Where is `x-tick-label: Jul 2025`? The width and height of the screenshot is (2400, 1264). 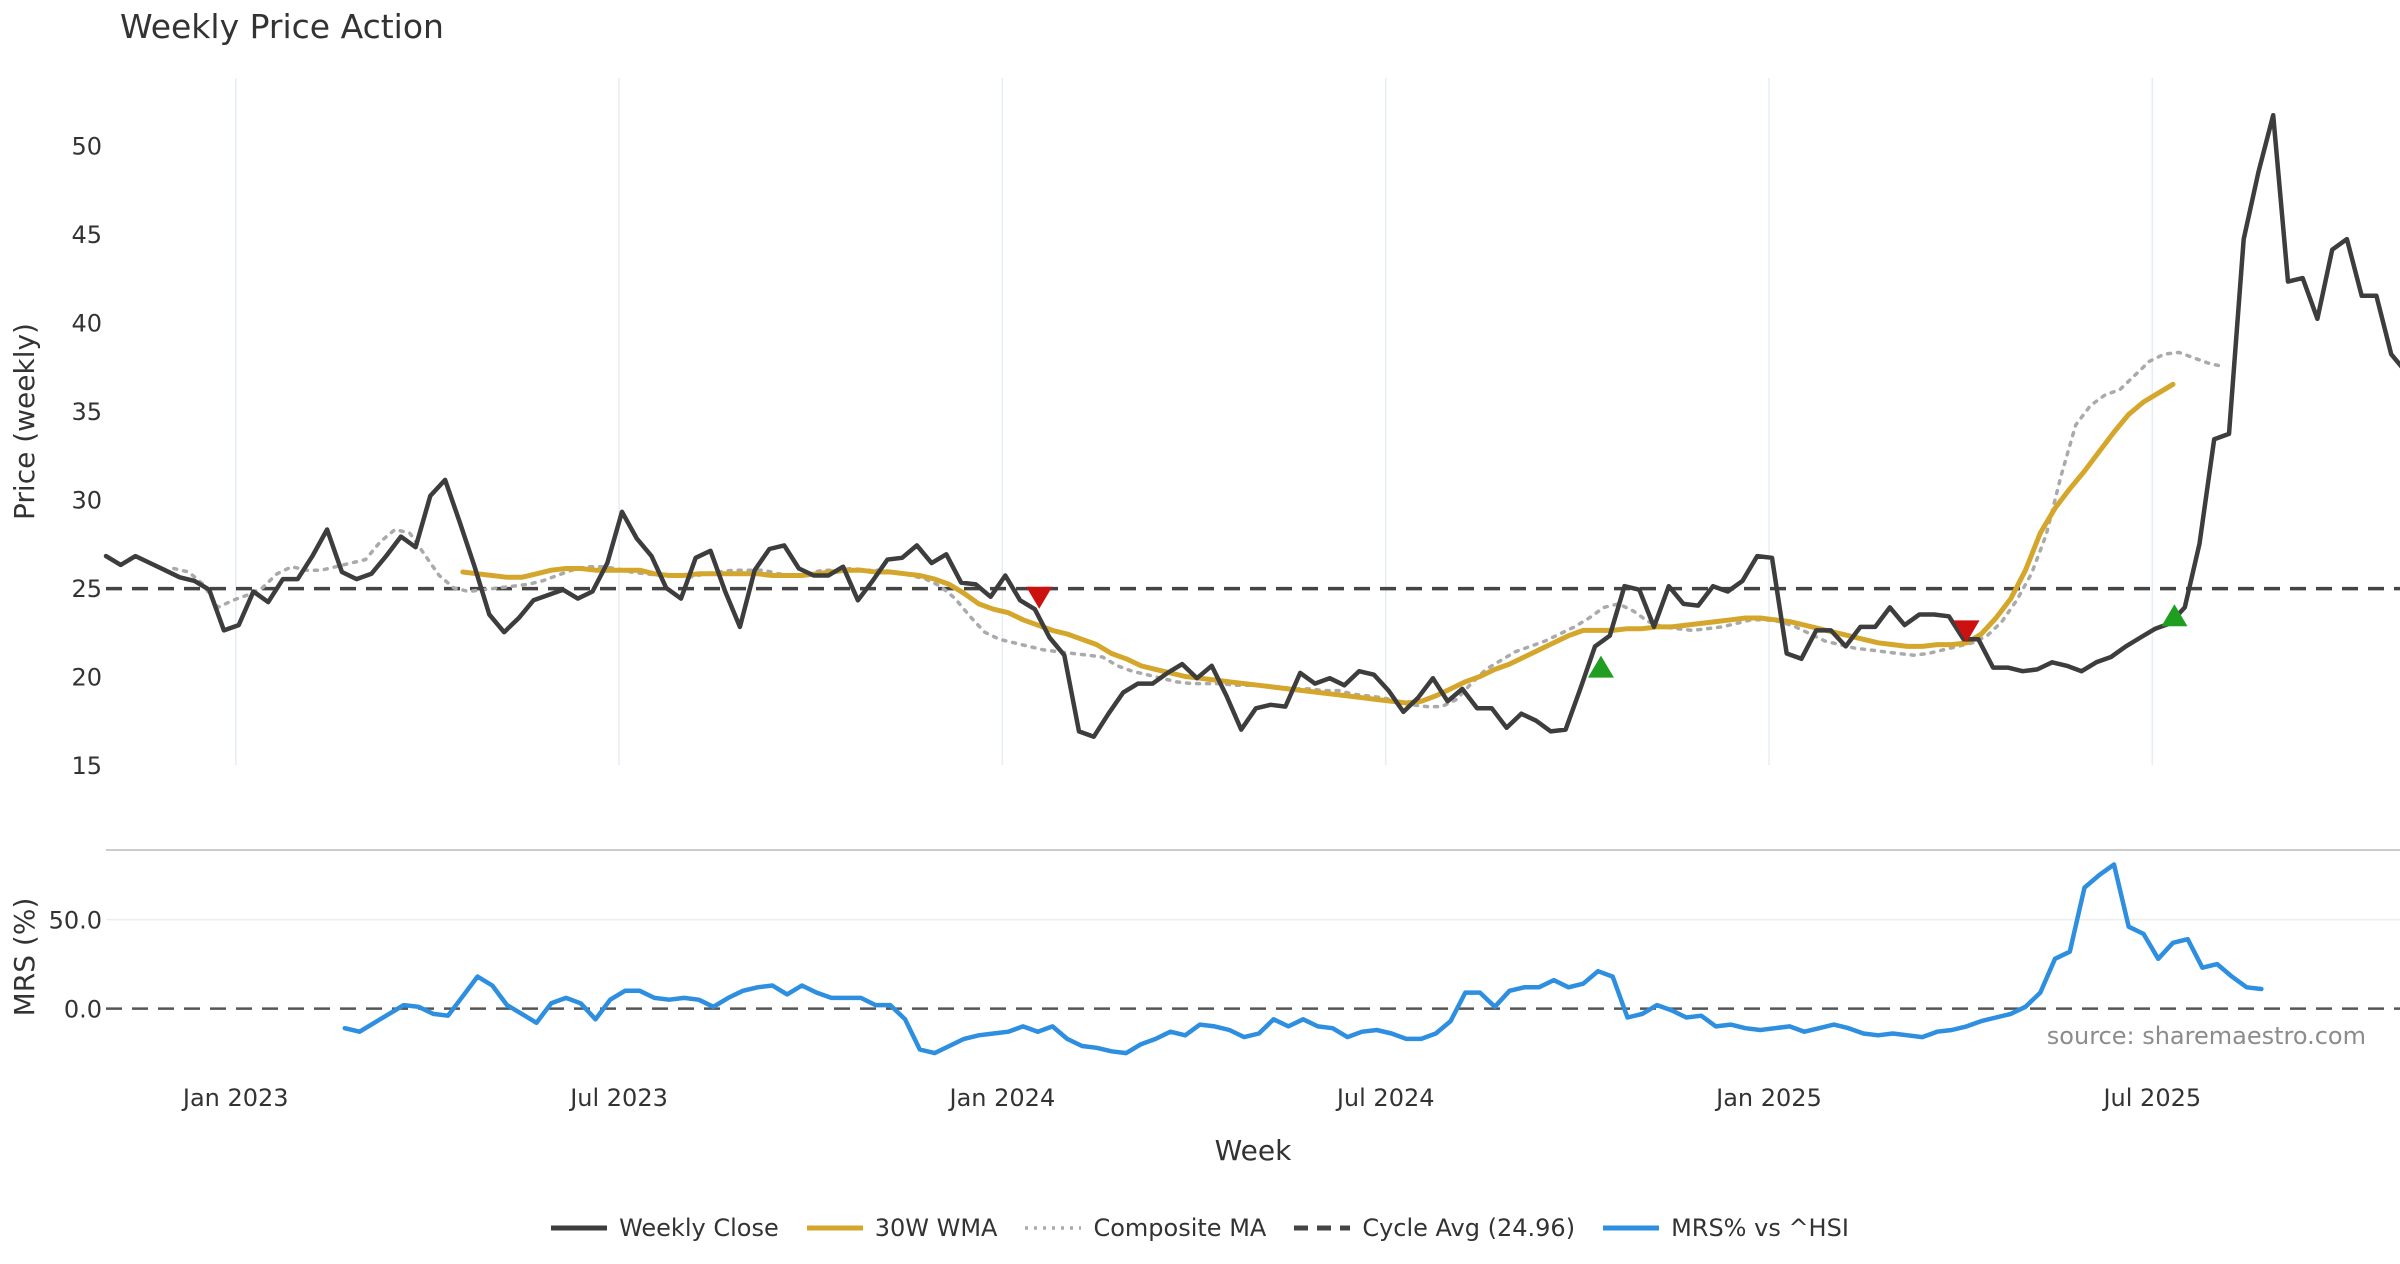
x-tick-label: Jul 2025 is located at coordinates (2151, 1098).